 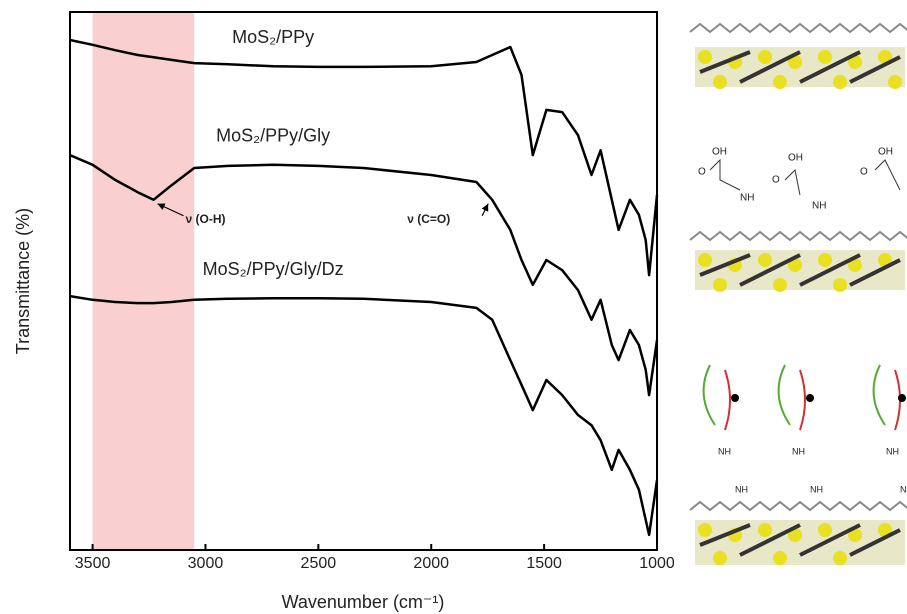 I want to click on series-label: MoS₂/PPy/Gly/Dz, so click(x=273, y=269).